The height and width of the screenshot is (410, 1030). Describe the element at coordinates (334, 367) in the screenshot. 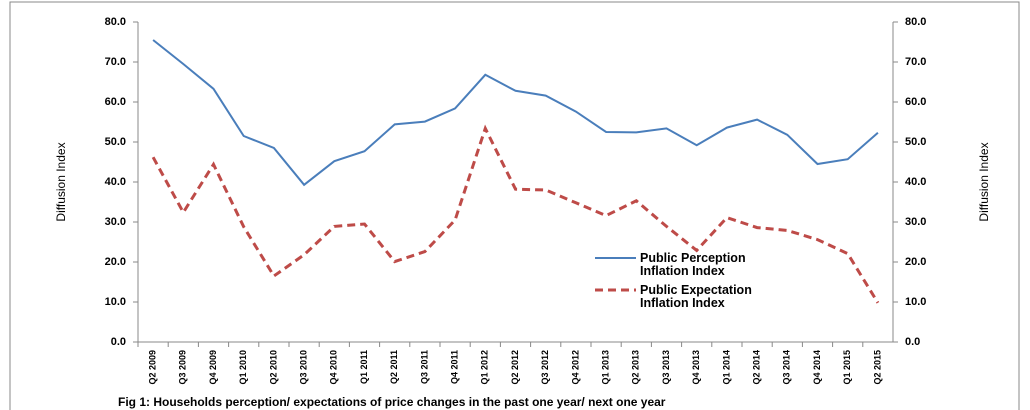

I see `x-tick-label: Q4 2010` at that location.